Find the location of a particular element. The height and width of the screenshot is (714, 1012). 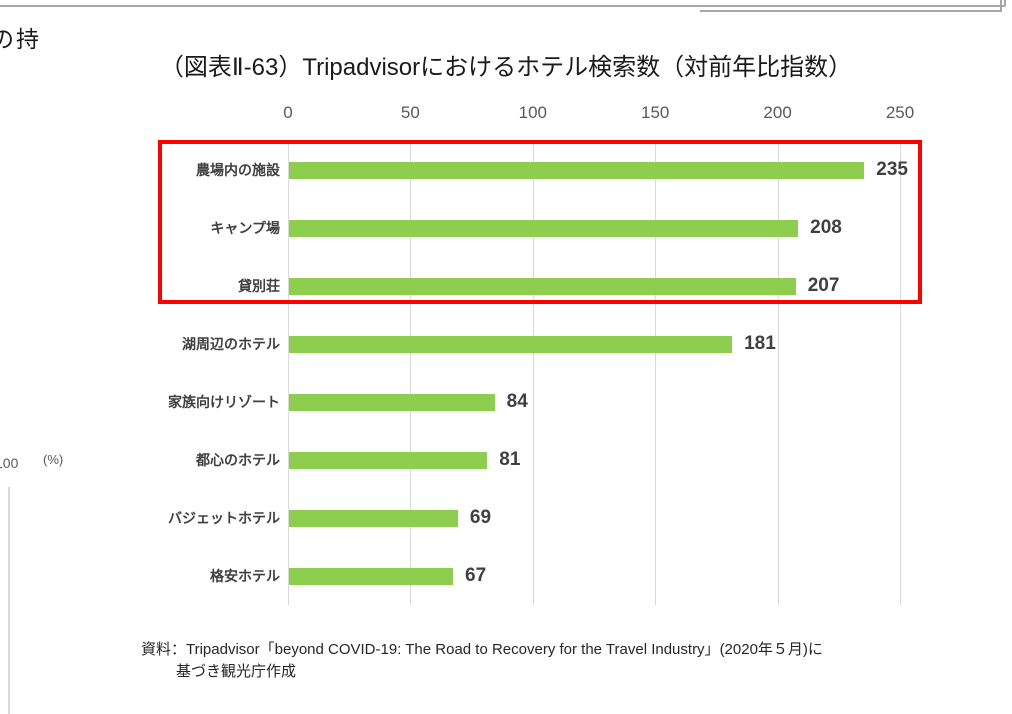

value-label: 181 is located at coordinates (760, 343).